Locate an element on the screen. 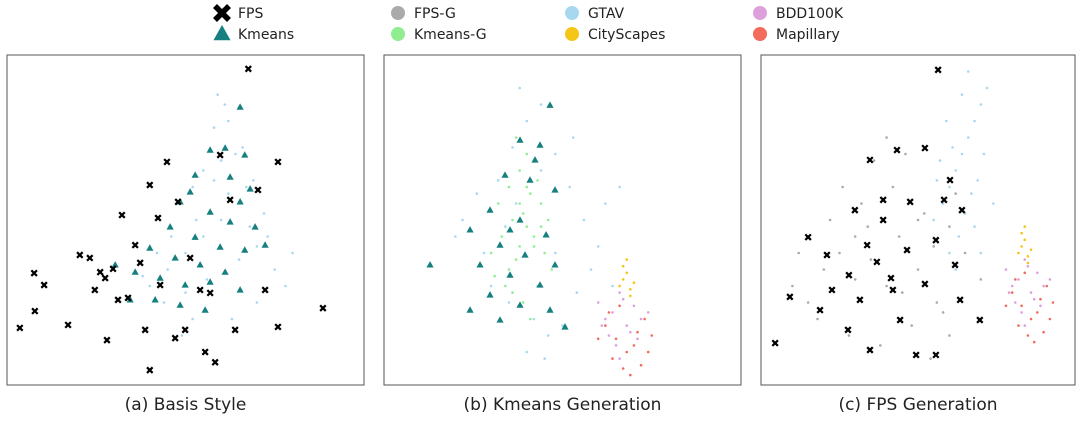 The width and height of the screenshot is (1081, 421). panel-caption: (c) FPS Generation is located at coordinates (917, 405).